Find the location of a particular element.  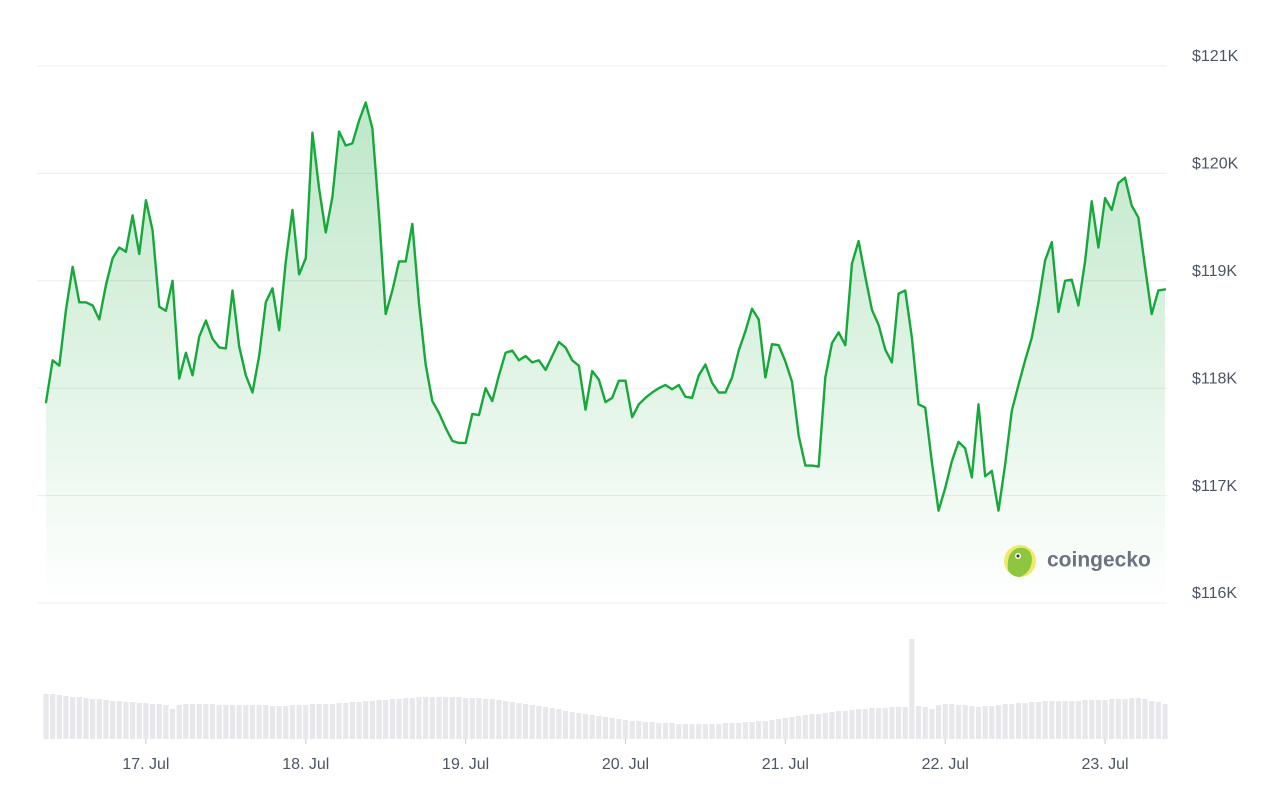

x-tick-label: 18. Jul is located at coordinates (305, 764).